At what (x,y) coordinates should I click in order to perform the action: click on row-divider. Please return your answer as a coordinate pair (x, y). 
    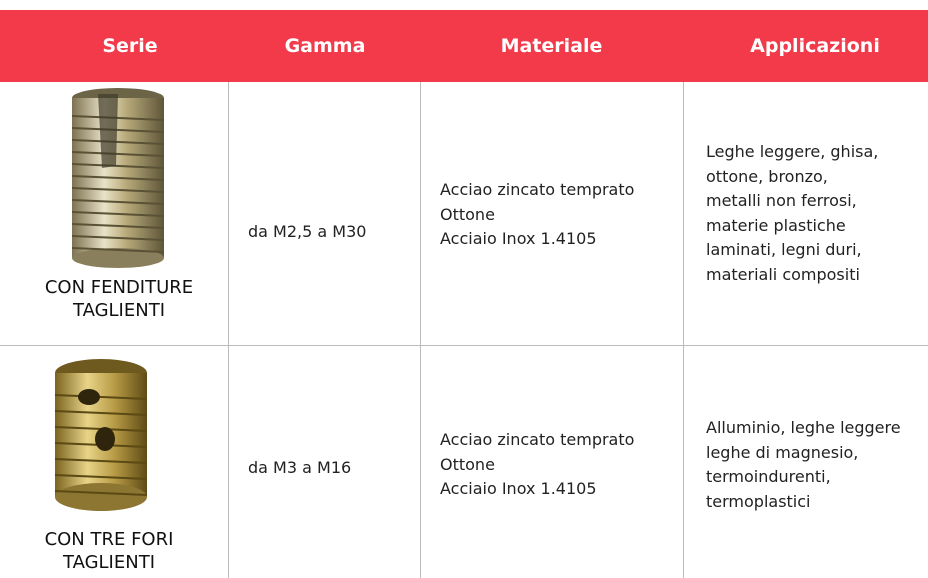
    Looking at the image, I should click on (464, 345).